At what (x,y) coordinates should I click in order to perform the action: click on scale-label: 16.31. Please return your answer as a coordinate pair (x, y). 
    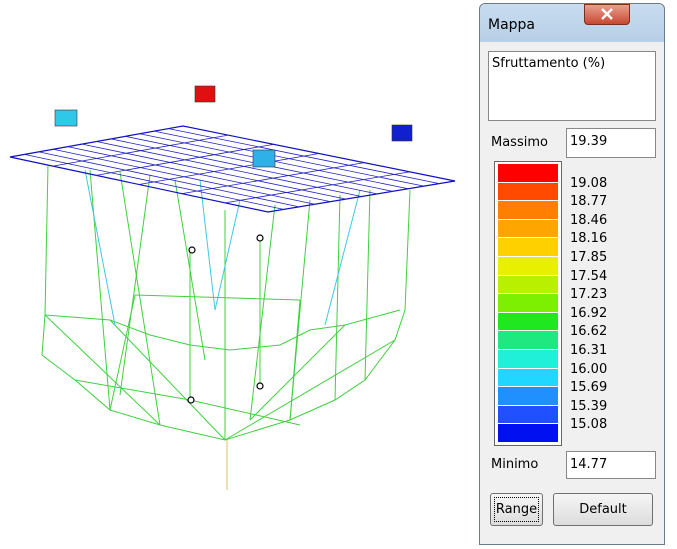
    Looking at the image, I should click on (589, 350).